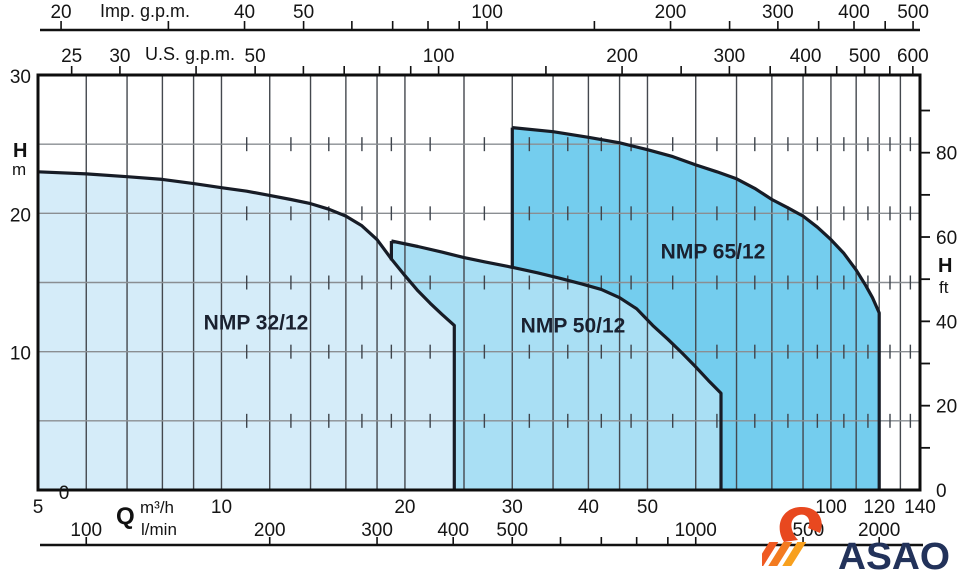 The image size is (971, 570). Describe the element at coordinates (920, 507) in the screenshot. I see `m3h-tick-label: 140` at that location.